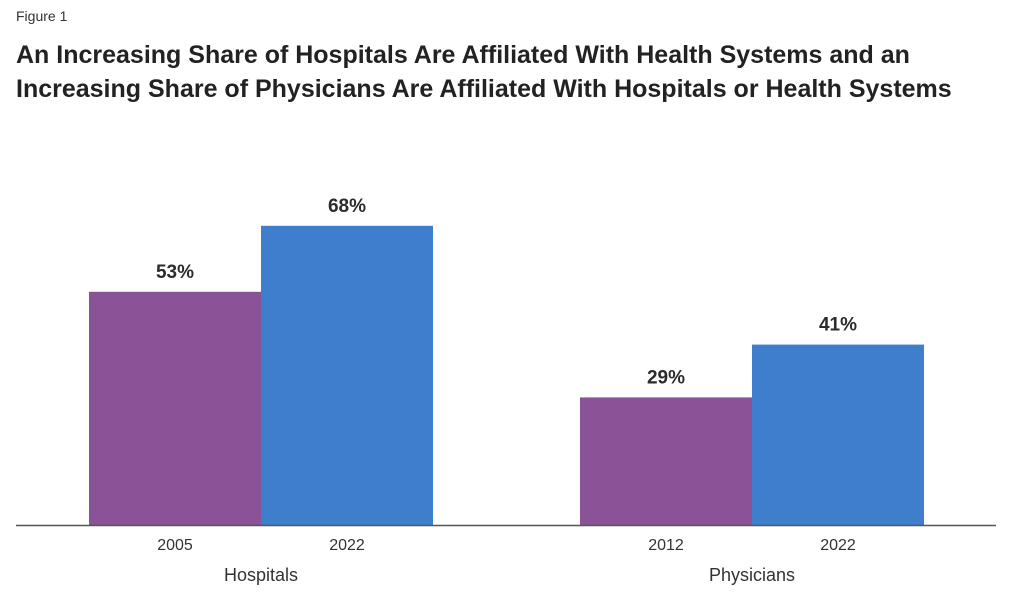 This screenshot has height=600, width=1024. Describe the element at coordinates (175, 408) in the screenshot. I see `bar-hospitals-2005` at that location.